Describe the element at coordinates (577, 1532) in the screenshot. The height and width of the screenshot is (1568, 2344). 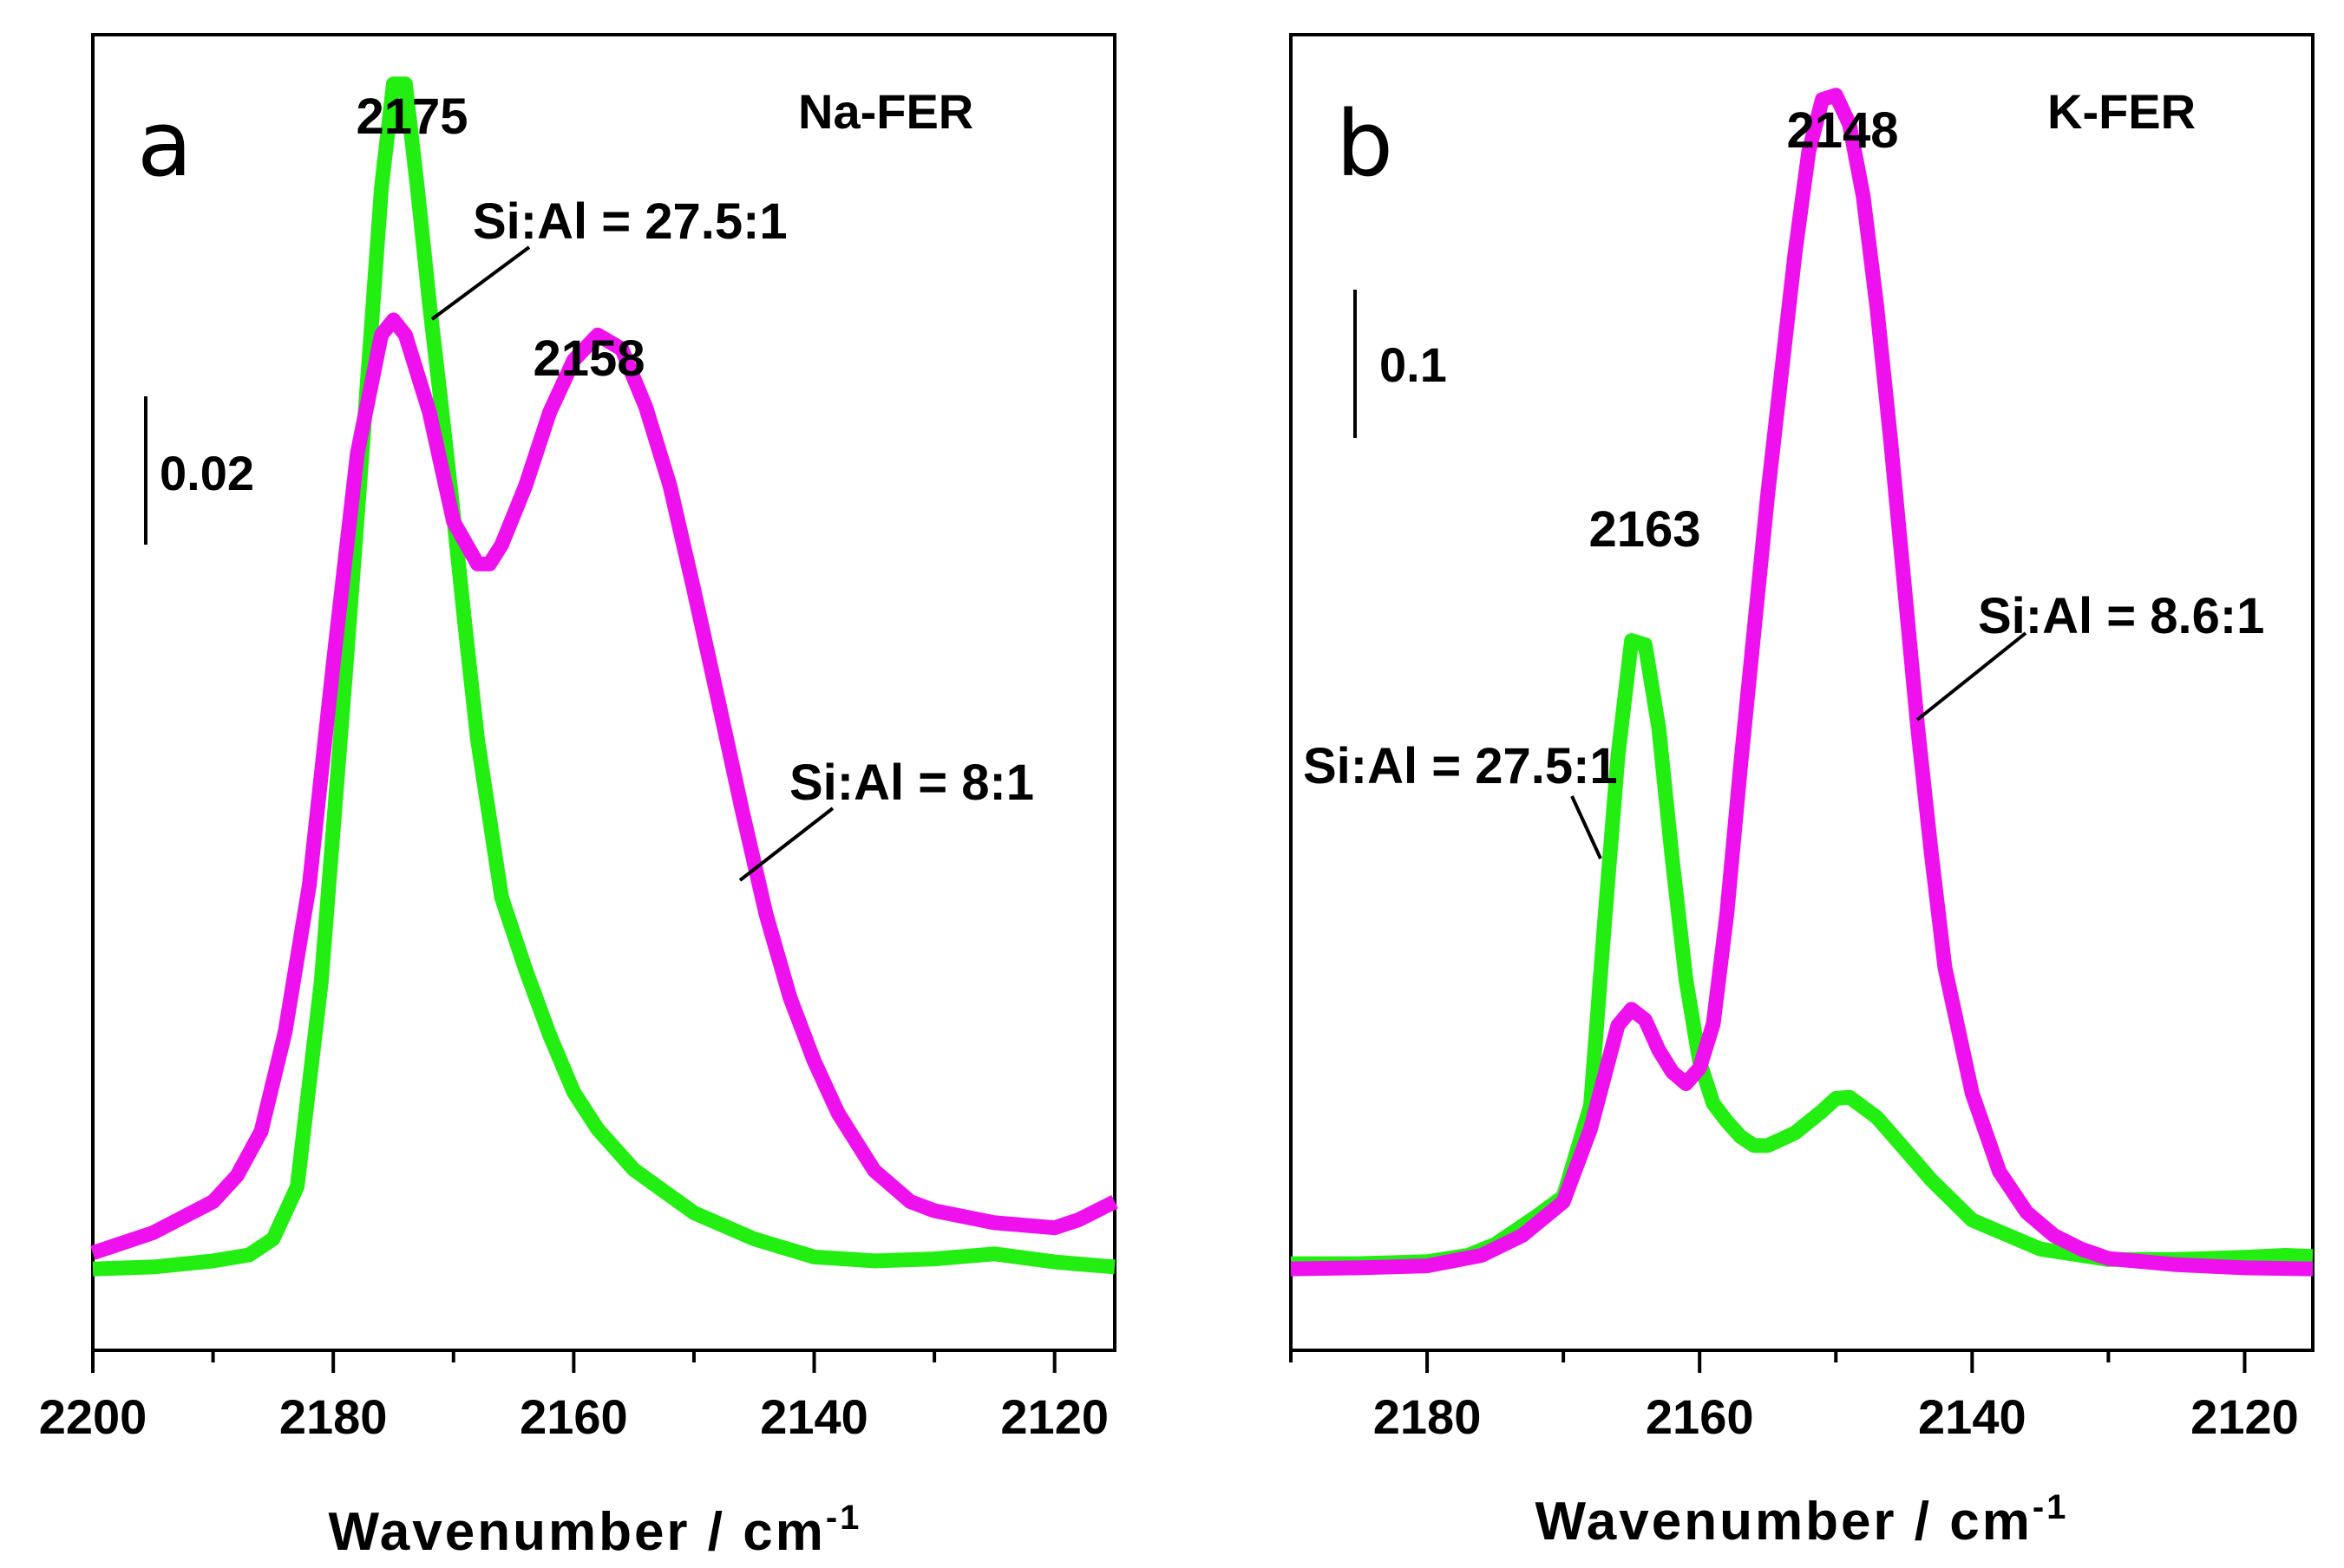
I see `panel-a-x-axis-title-text: Wavenumber / cm` at that location.